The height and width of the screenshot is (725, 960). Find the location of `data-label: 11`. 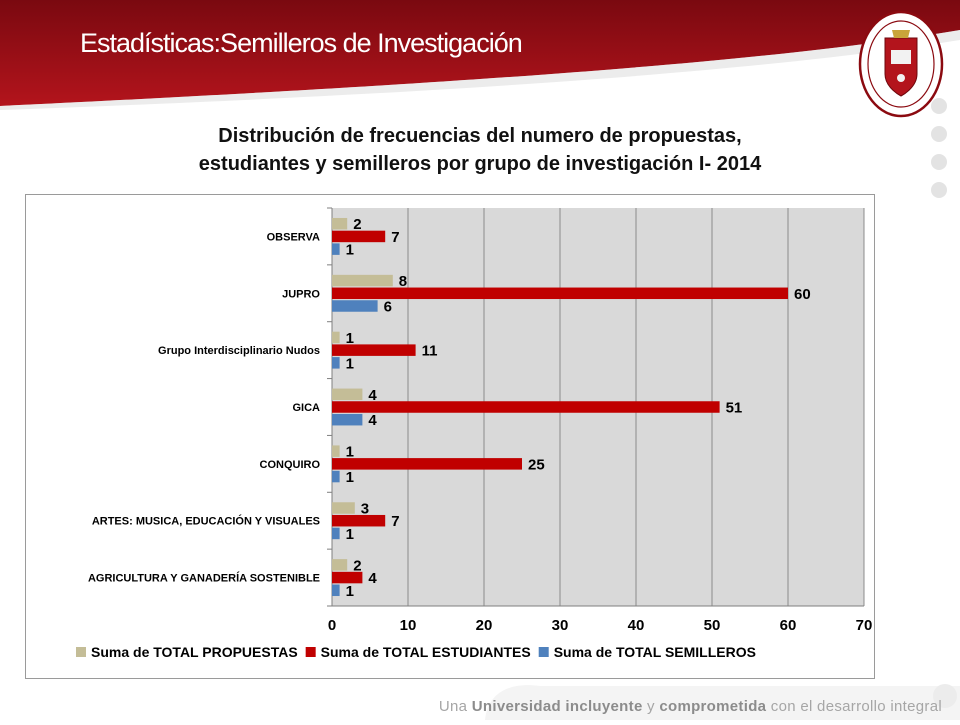

data-label: 11 is located at coordinates (430, 351).